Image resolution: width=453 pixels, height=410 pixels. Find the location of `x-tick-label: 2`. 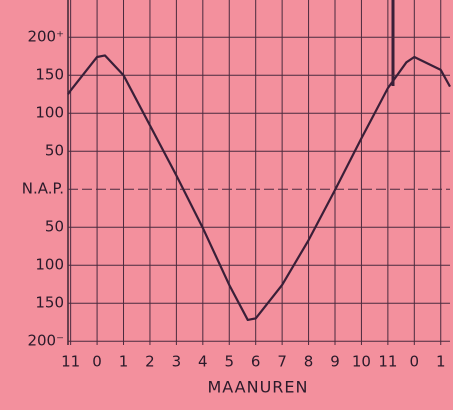

x-tick-label: 2 is located at coordinates (150, 362).